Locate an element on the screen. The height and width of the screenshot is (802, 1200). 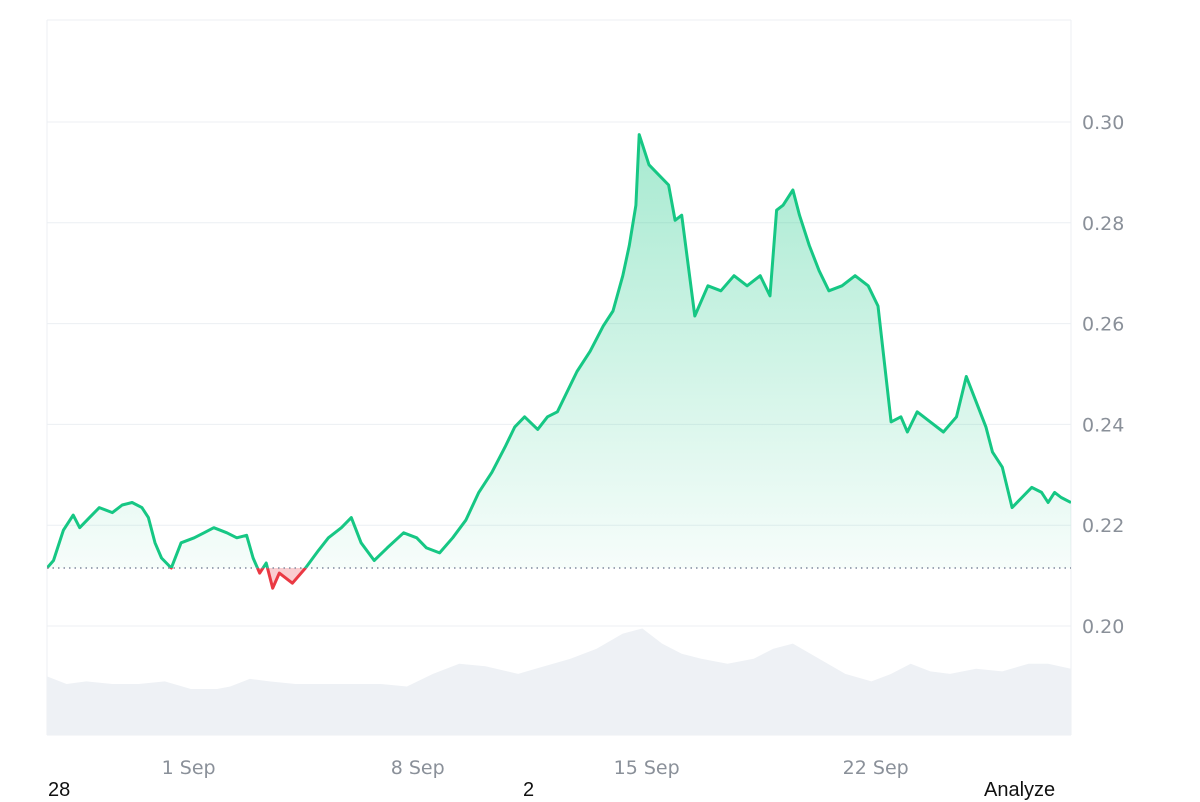
x-tick-label: 22 Sep is located at coordinates (876, 768).